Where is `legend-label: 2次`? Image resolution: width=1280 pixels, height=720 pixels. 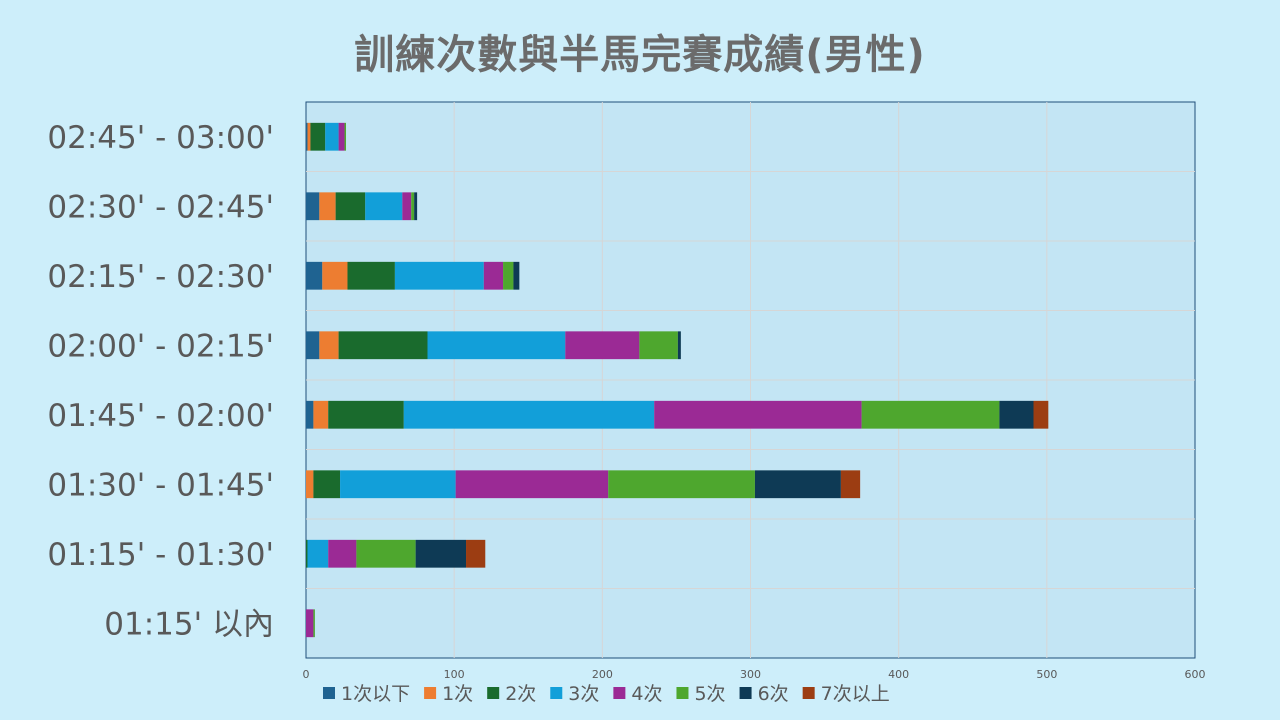
legend-label: 2次 is located at coordinates (520, 694).